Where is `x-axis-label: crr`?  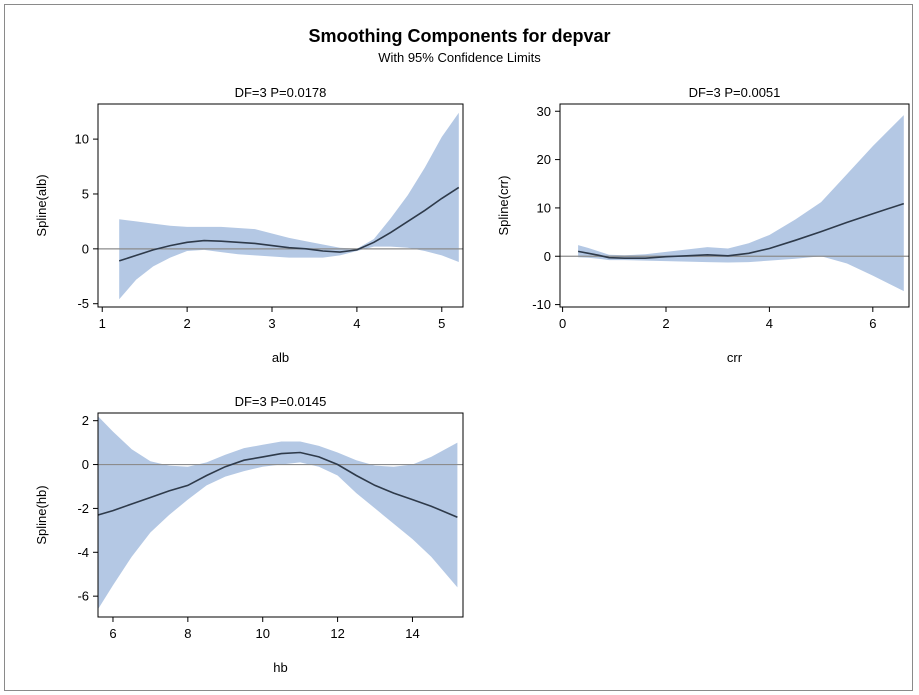 x-axis-label: crr is located at coordinates (735, 357).